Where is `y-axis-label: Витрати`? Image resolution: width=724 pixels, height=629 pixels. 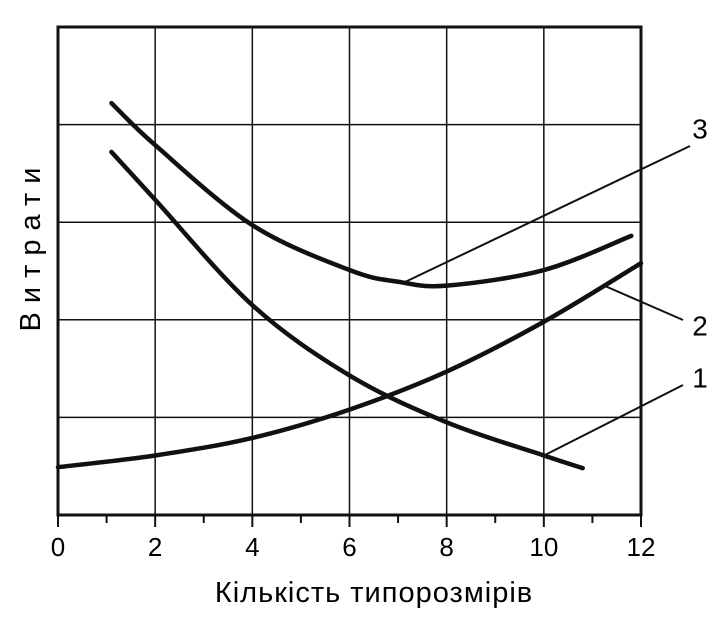
y-axis-label: Витрати is located at coordinates (31, 245).